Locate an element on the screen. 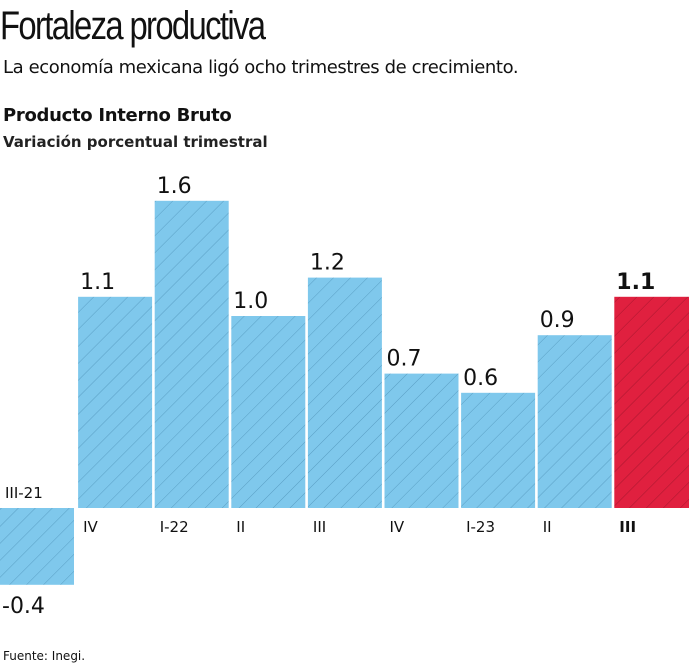  value-label: 1.2 is located at coordinates (327, 263).